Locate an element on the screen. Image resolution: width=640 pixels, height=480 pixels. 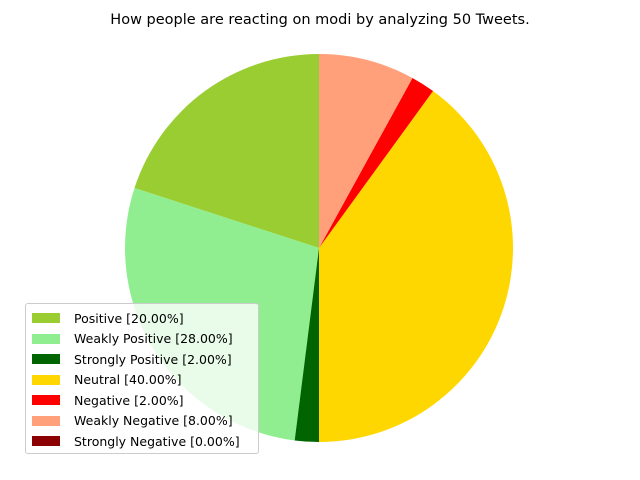
legend-item: Weakly Negative [8.00%] is located at coordinates (145, 421).